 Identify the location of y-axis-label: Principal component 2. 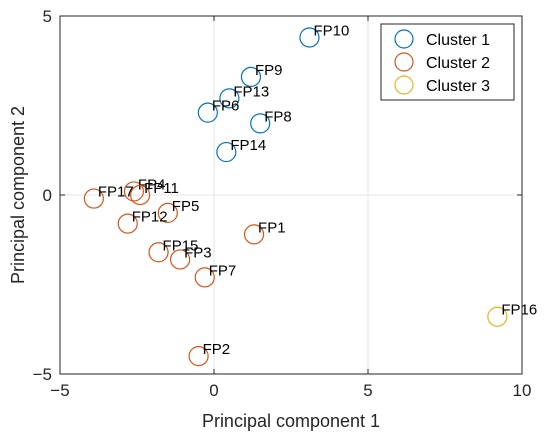
(18, 195).